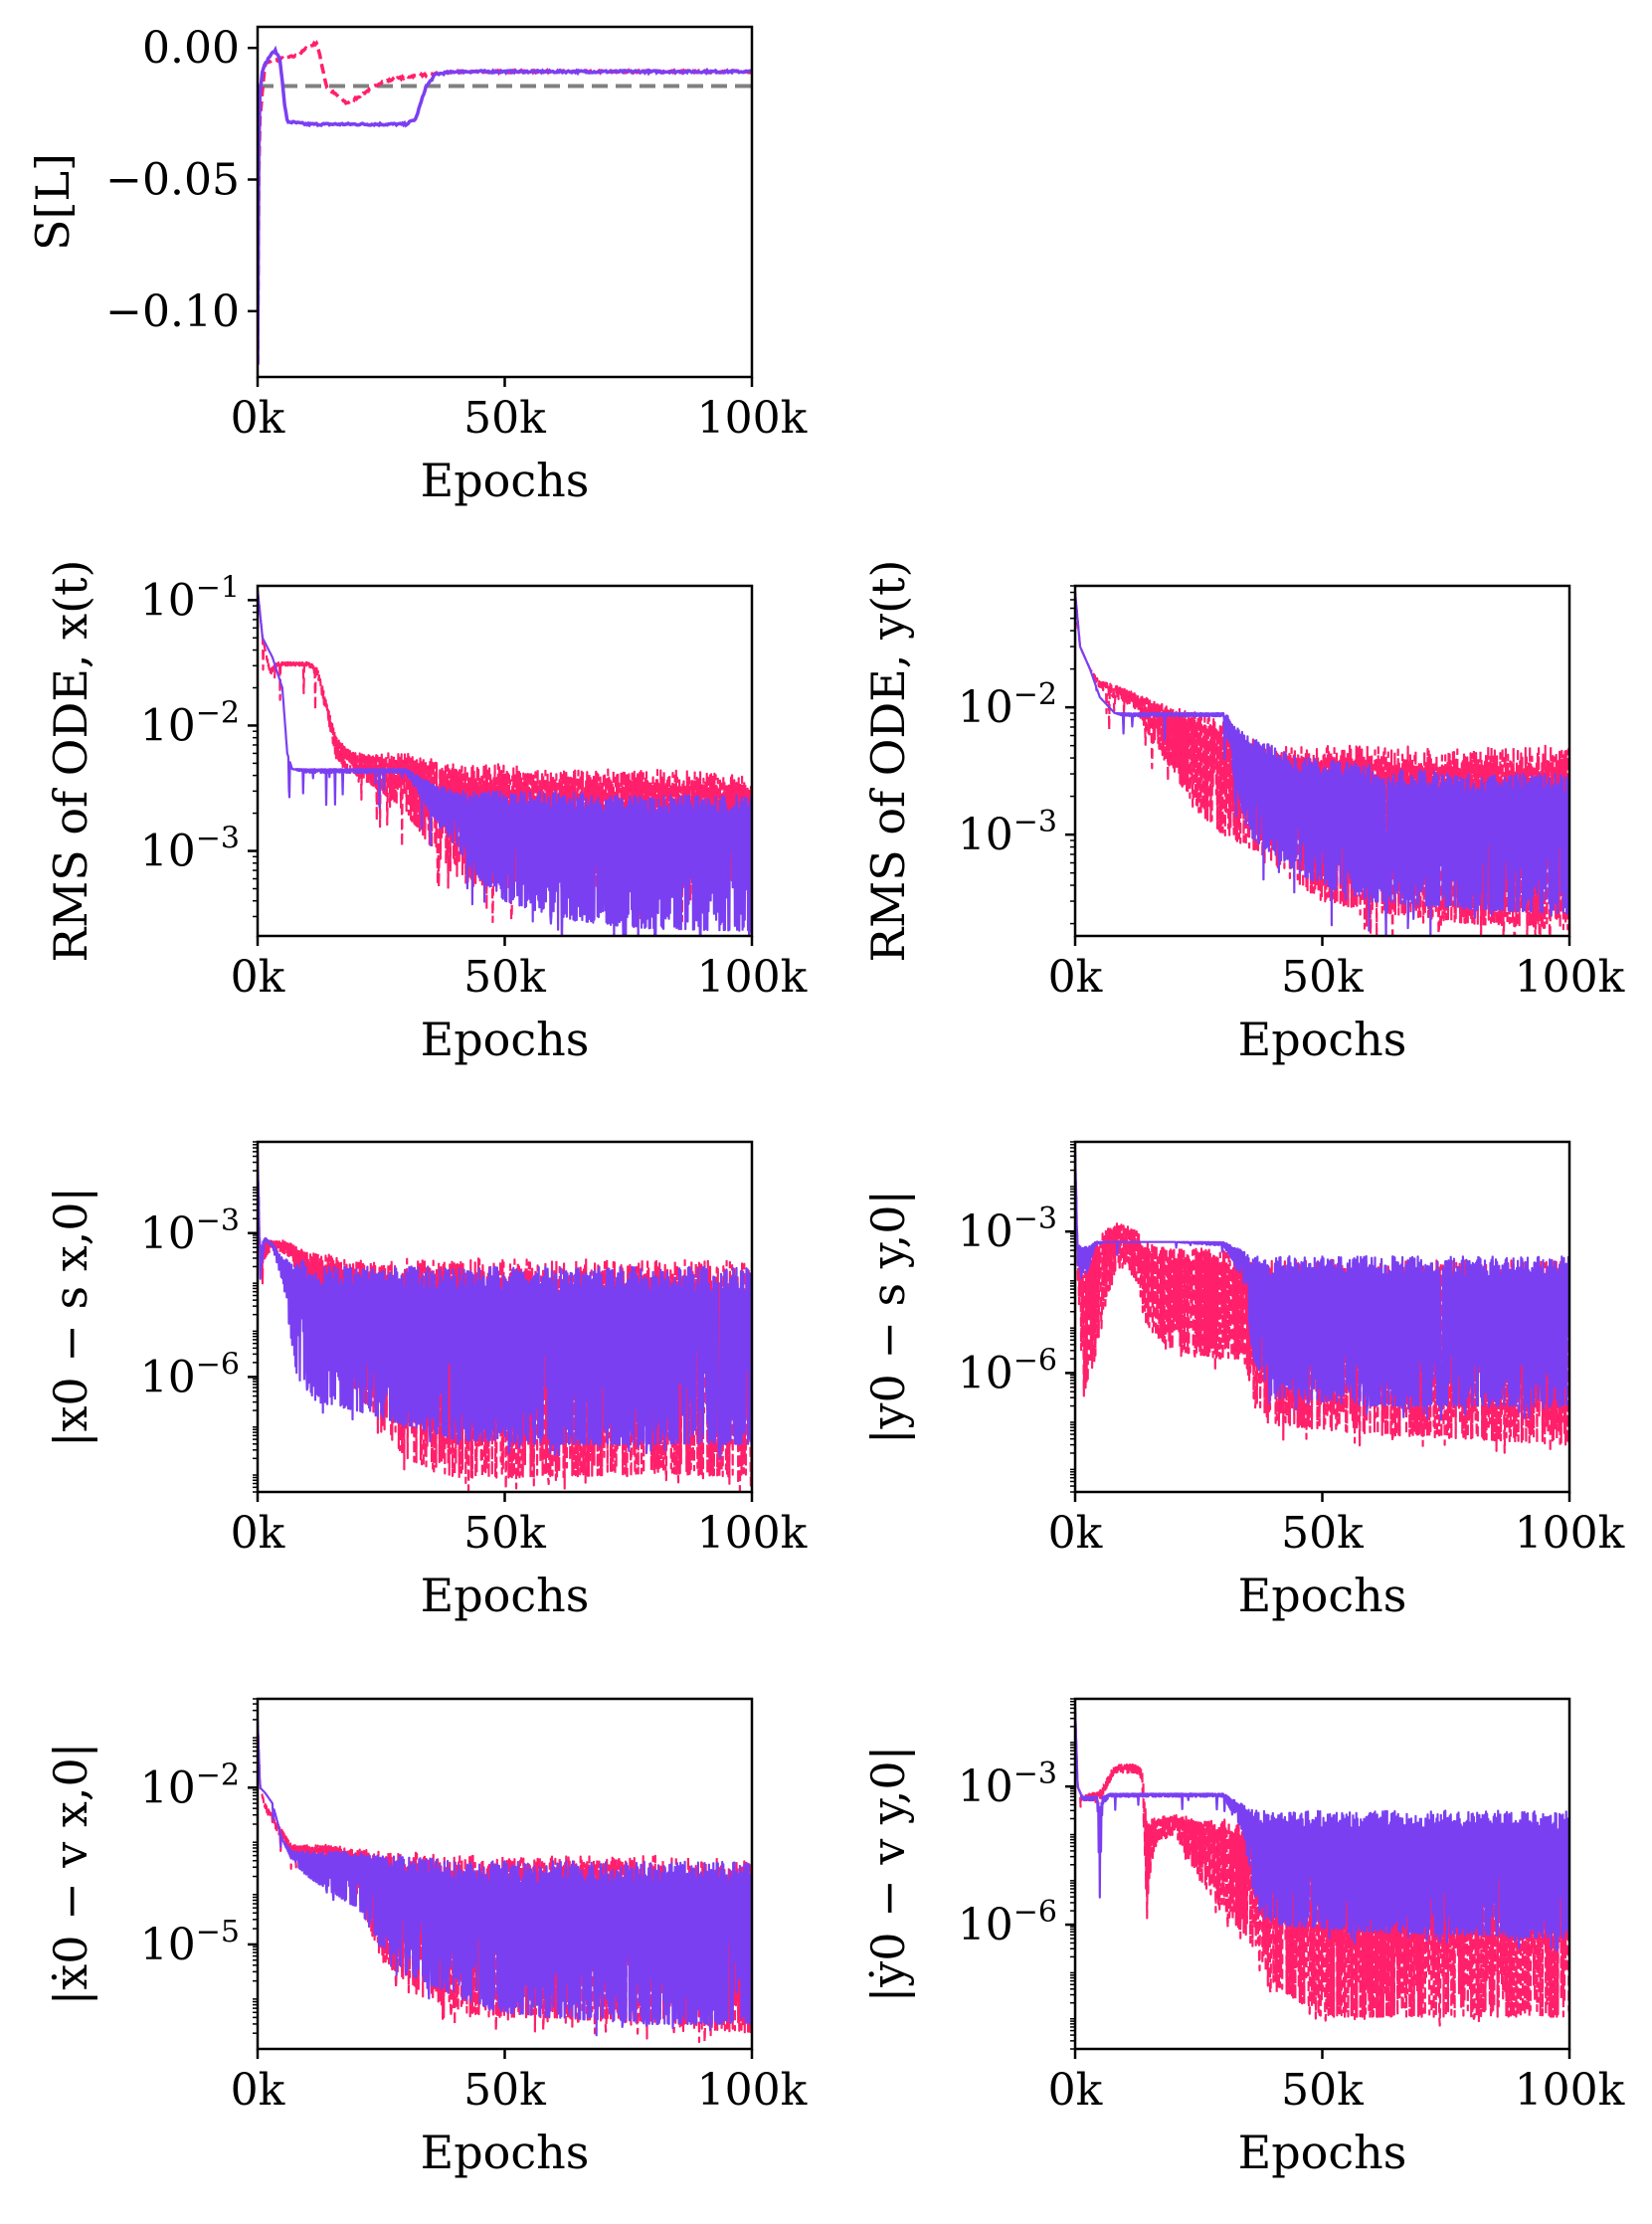 This screenshot has height=2224, width=1652. What do you see at coordinates (190, 598) in the screenshot?
I see `y-tick-label: 10⁻¹` at bounding box center [190, 598].